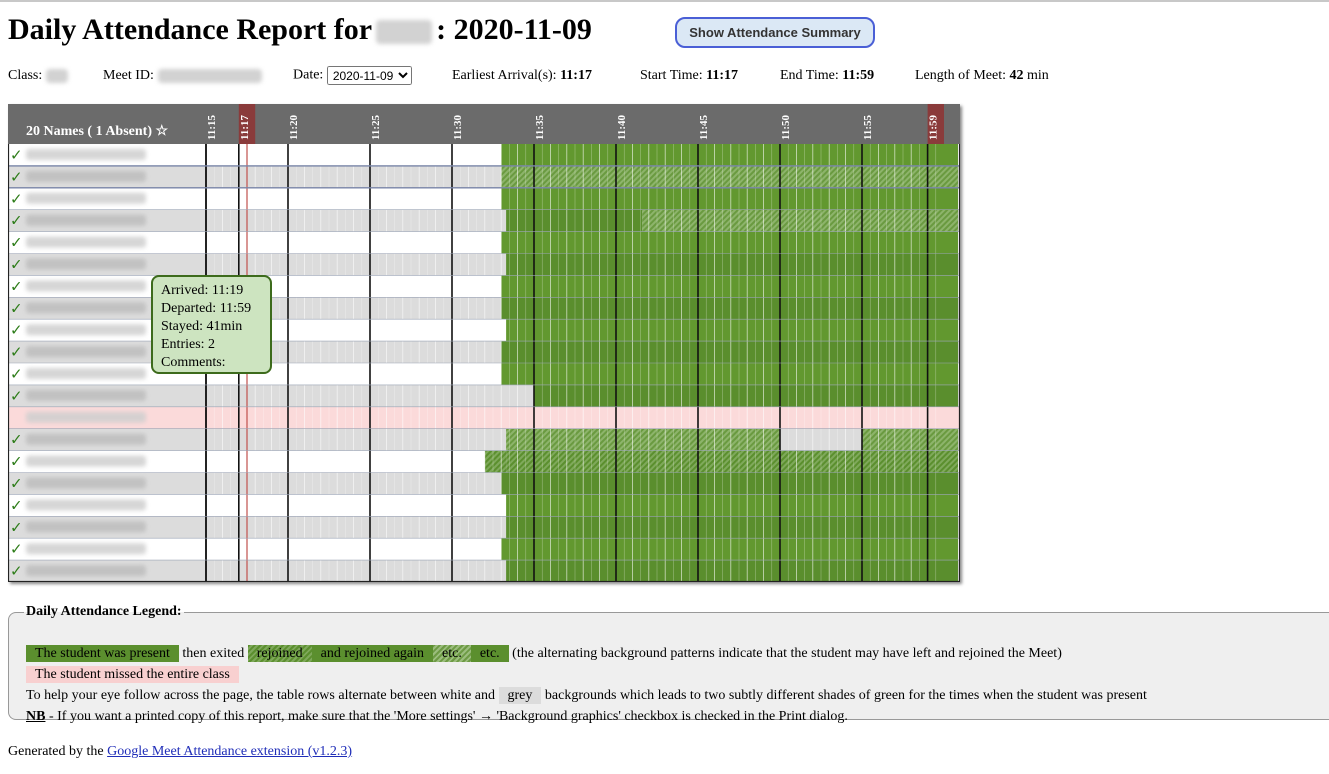 The height and width of the screenshot is (774, 1329). Describe the element at coordinates (279, 653) in the screenshot. I see `legend-rejoined-swatch: rejoined` at that location.